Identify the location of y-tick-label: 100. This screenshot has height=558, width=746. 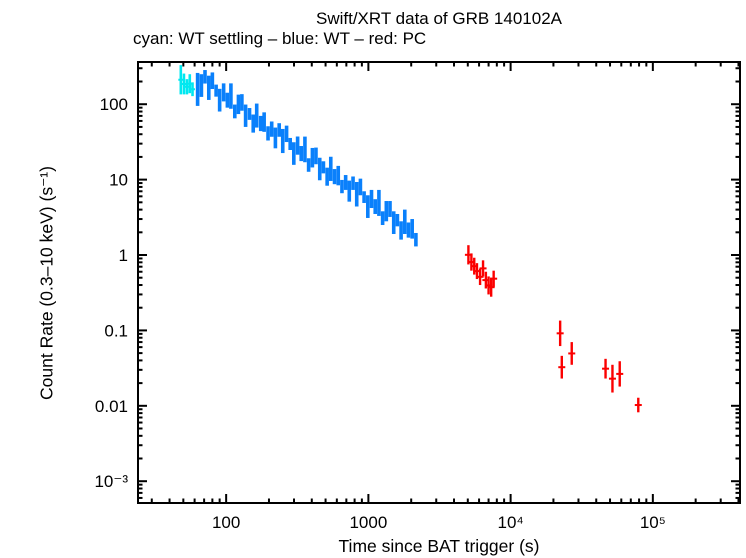
(114, 104).